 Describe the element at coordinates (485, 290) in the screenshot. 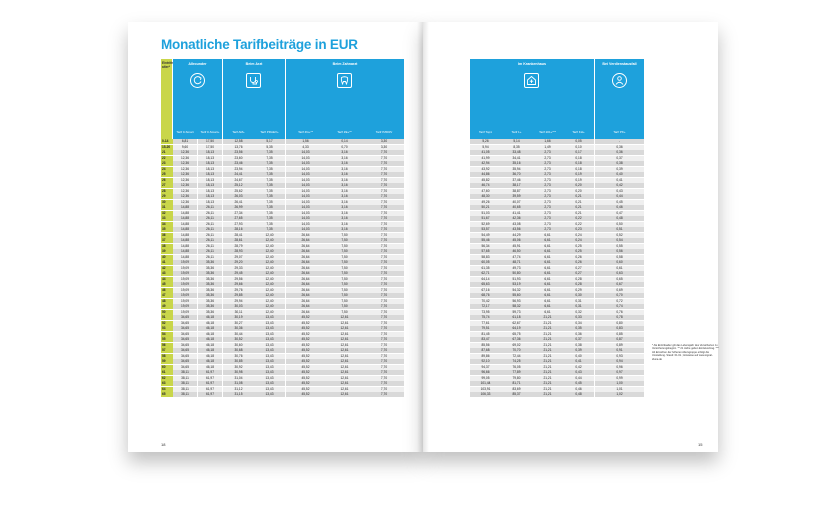

I see `value-cell: 67,16` at that location.